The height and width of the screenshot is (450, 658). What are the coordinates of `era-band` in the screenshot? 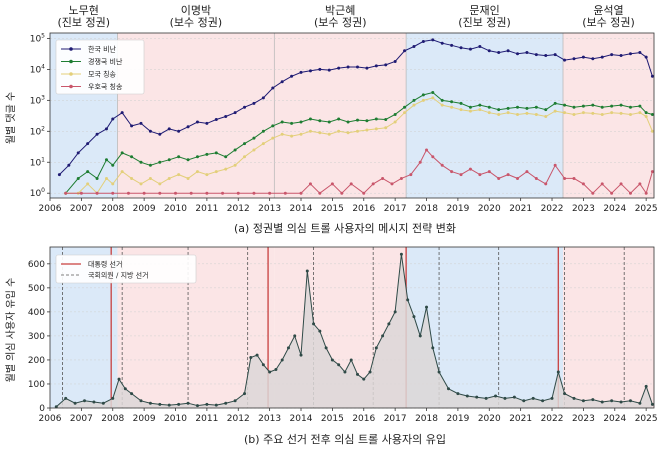 It's located at (608, 115).